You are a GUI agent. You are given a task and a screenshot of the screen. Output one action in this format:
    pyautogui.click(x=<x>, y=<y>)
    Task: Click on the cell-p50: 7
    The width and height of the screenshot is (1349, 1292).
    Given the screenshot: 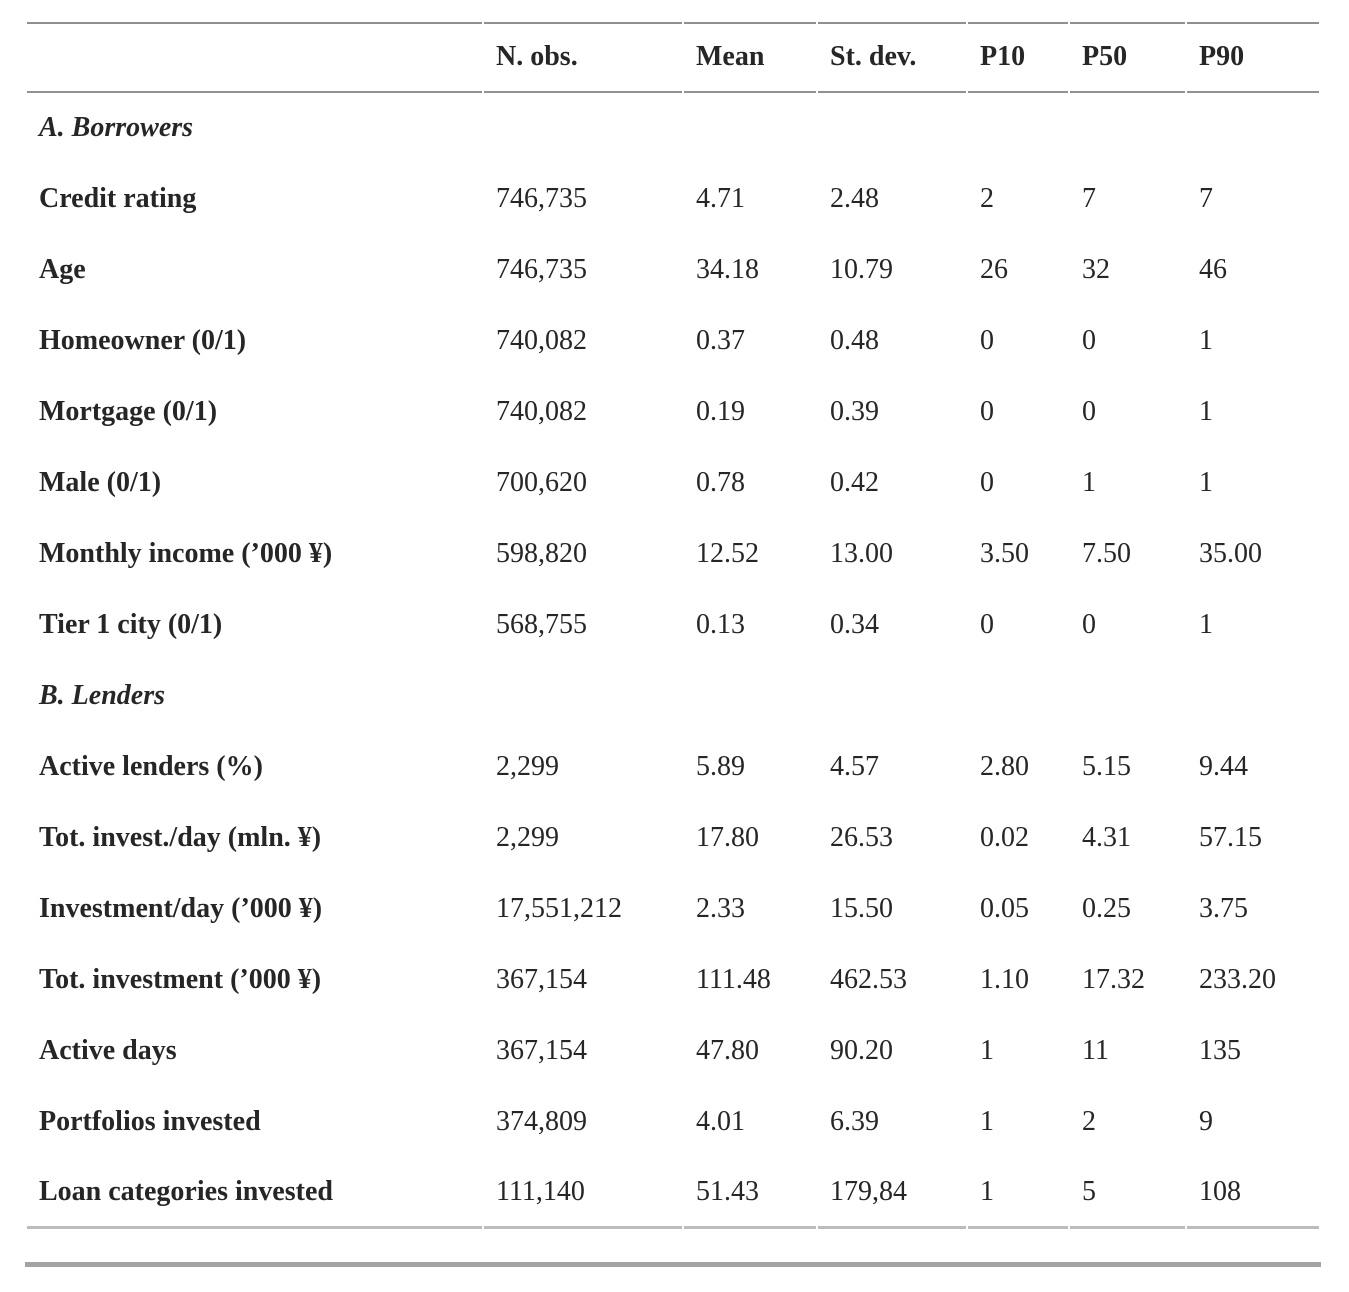 What is the action you would take?
    pyautogui.click(x=1089, y=199)
    